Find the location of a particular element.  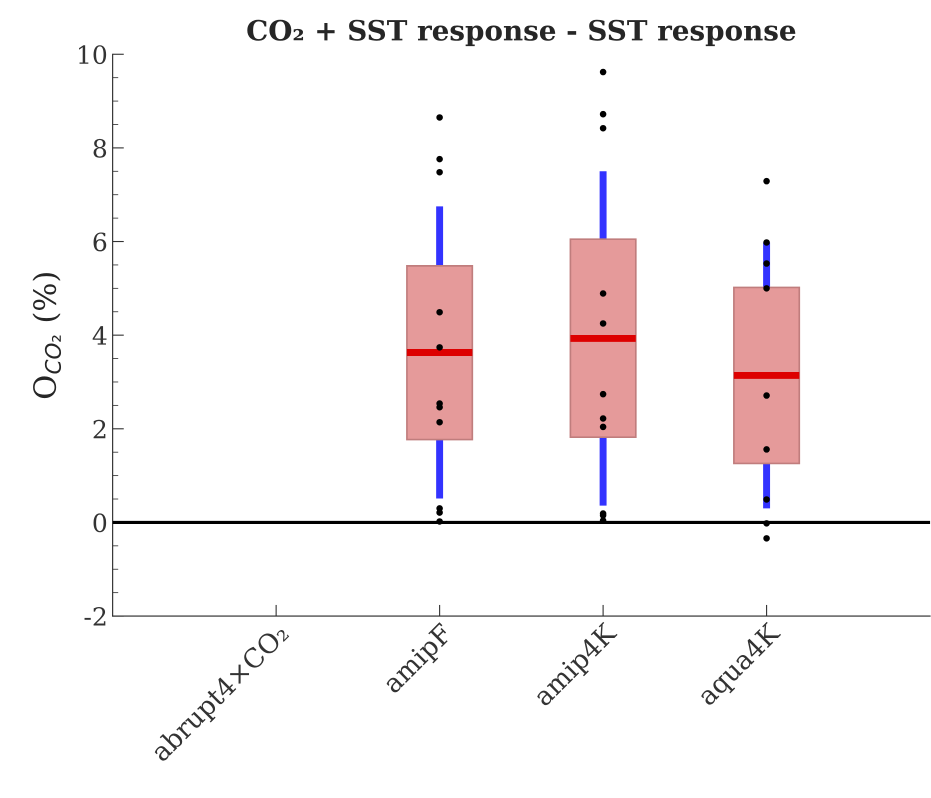

chart-title: CO₂ + SST response - SST response is located at coordinates (521, 33).